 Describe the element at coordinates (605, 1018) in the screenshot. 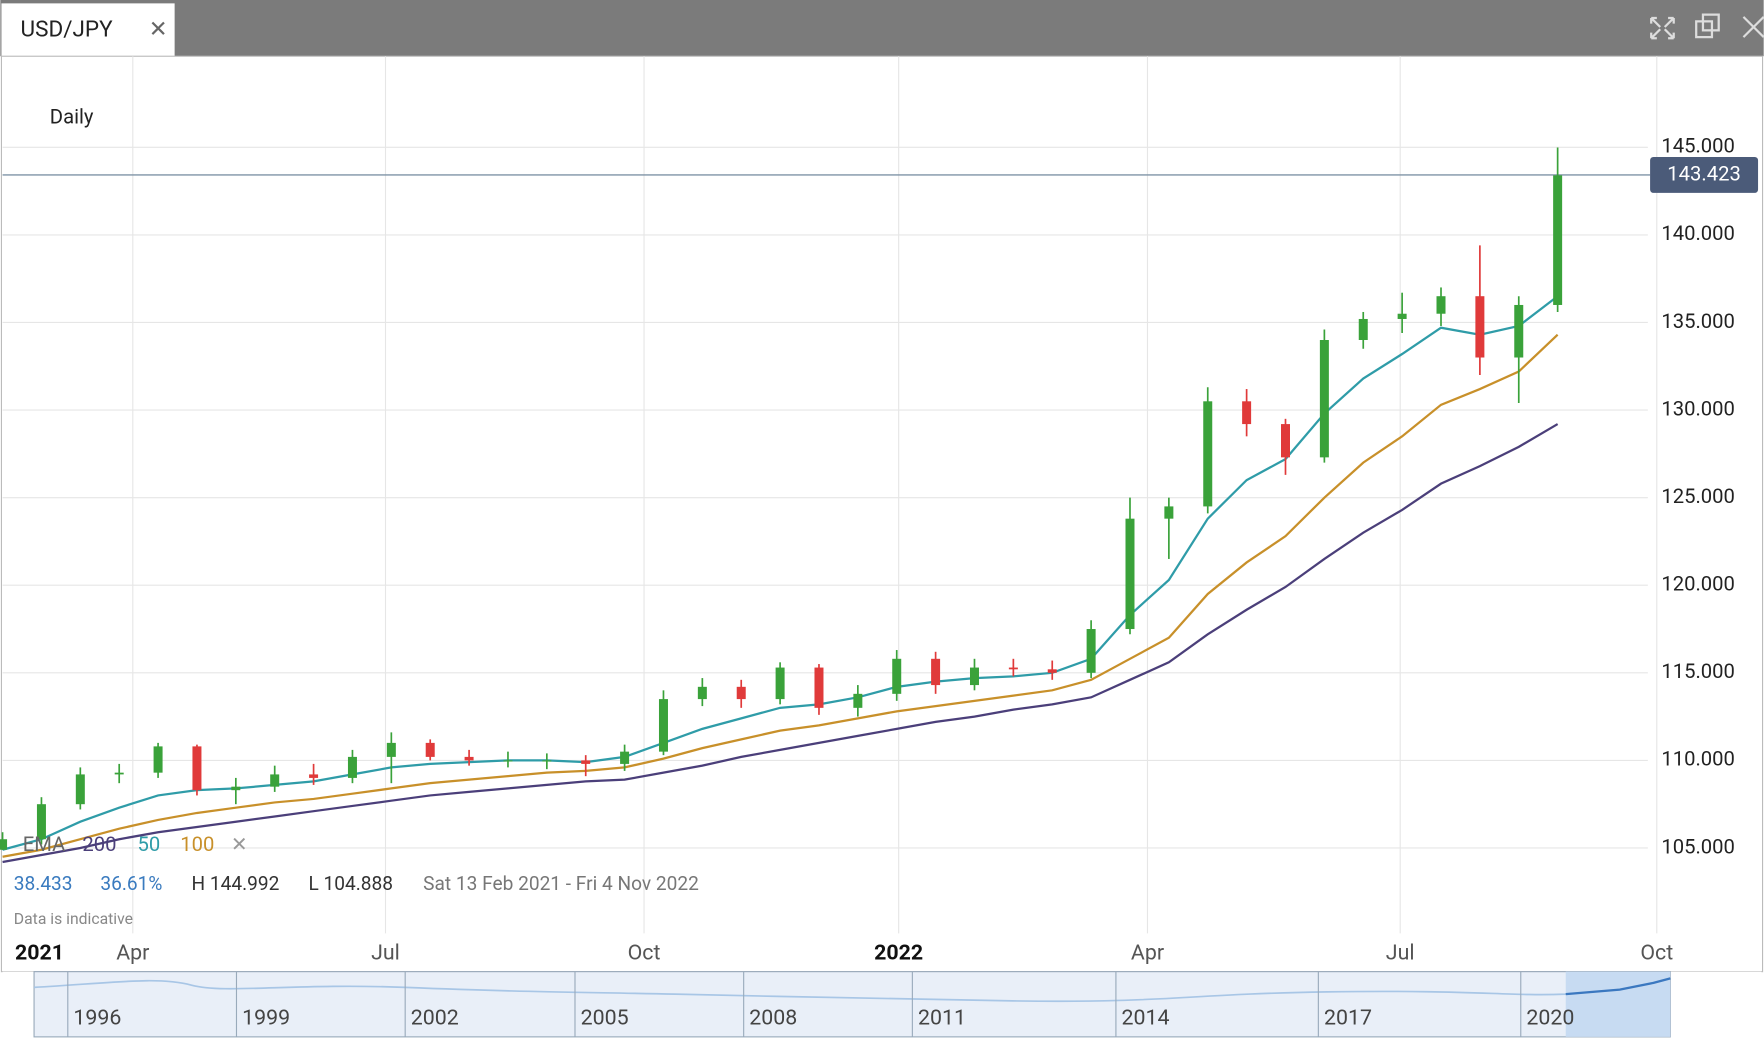

I see `navigator-label: 2005` at that location.